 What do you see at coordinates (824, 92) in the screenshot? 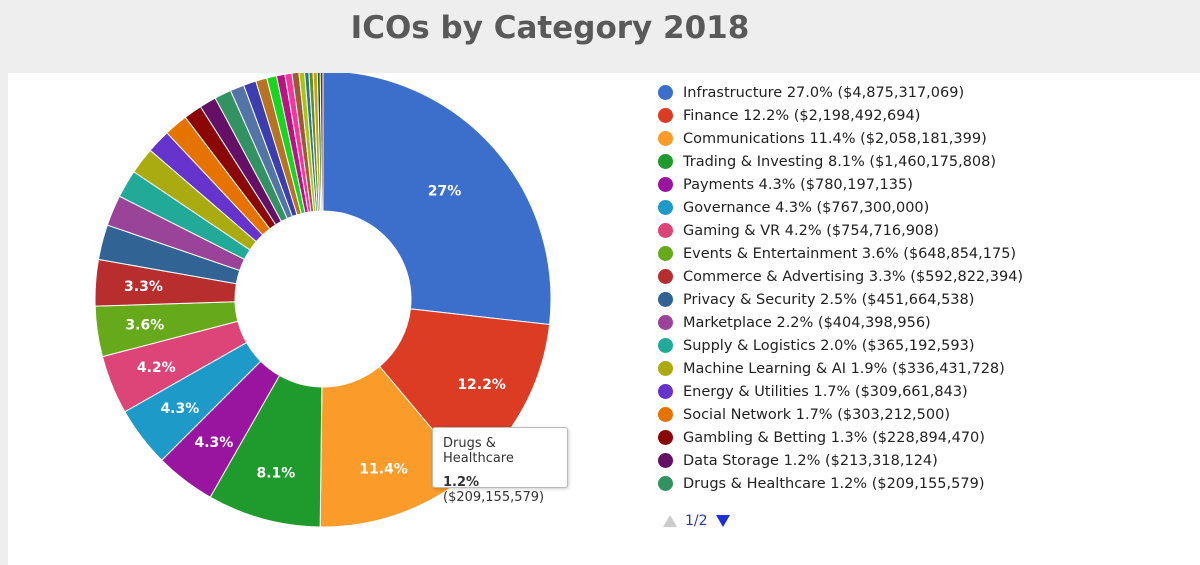
I see `legend-label: Infrastructure 27.0% ($4,875,317,069)` at bounding box center [824, 92].